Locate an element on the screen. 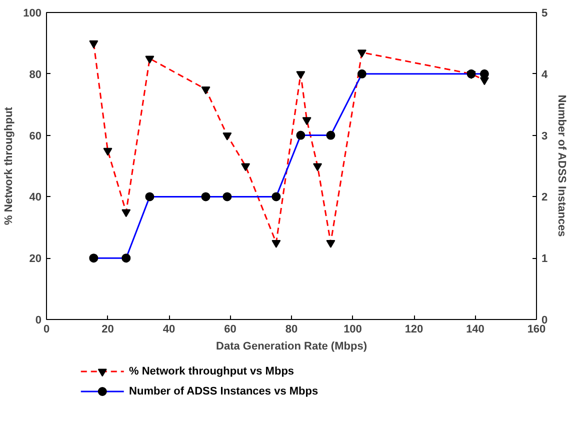  x-tick-label: 20 is located at coordinates (108, 330).